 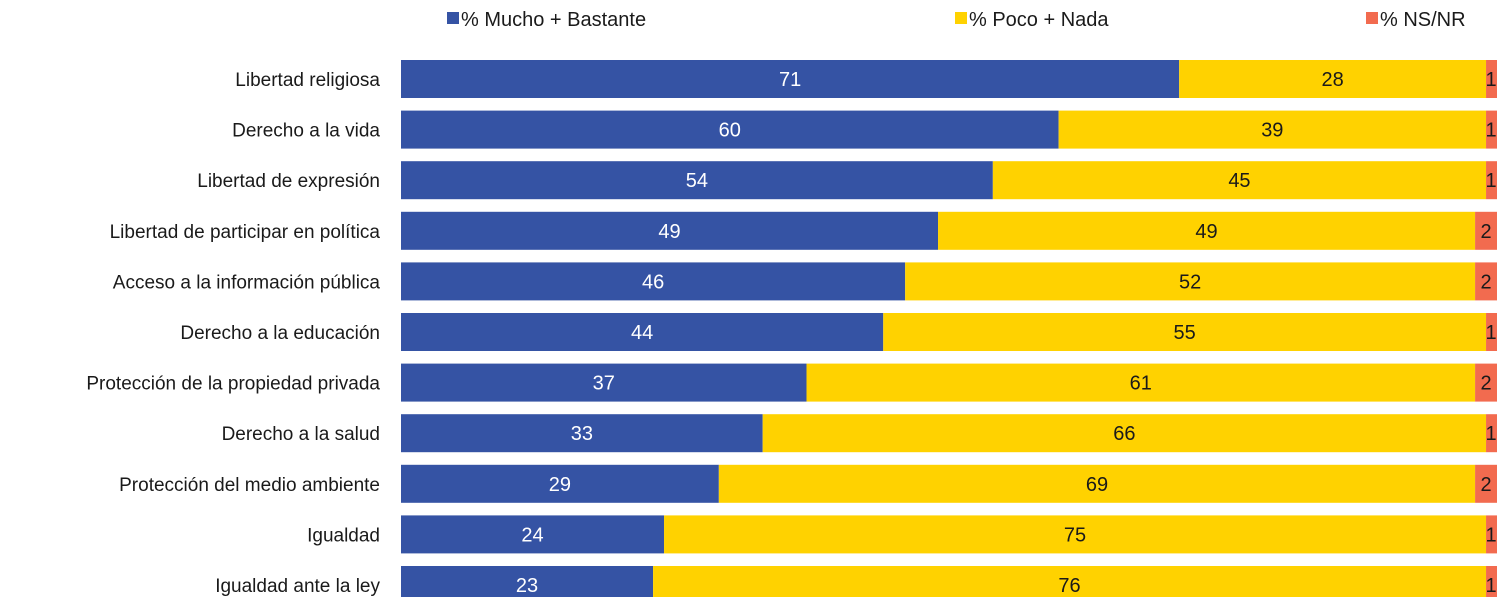 I want to click on value-label-mucho-bastante: 44, so click(x=642, y=333).